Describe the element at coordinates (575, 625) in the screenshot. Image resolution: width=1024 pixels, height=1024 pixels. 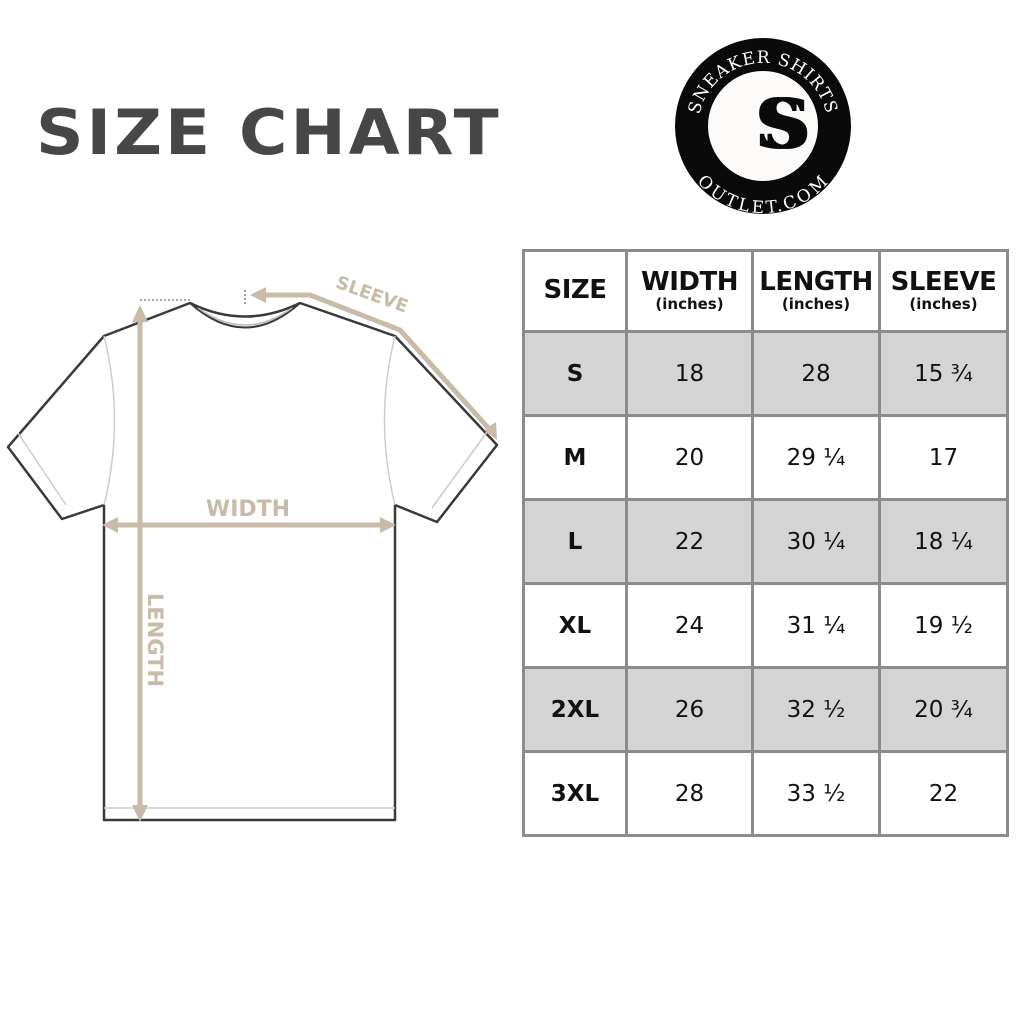
I see `table-cell: XL` at that location.